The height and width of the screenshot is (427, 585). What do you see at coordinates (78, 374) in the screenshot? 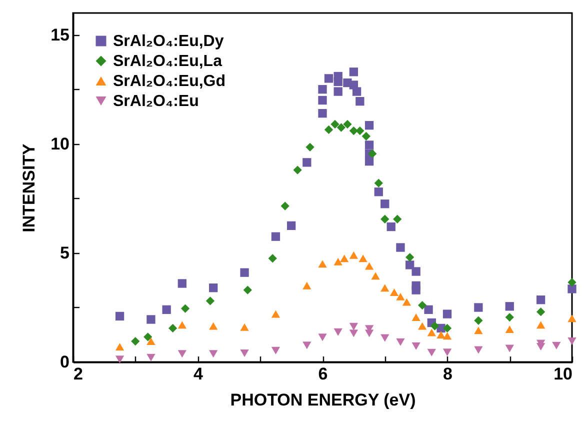
I see `x-tick-label: 2` at bounding box center [78, 374].